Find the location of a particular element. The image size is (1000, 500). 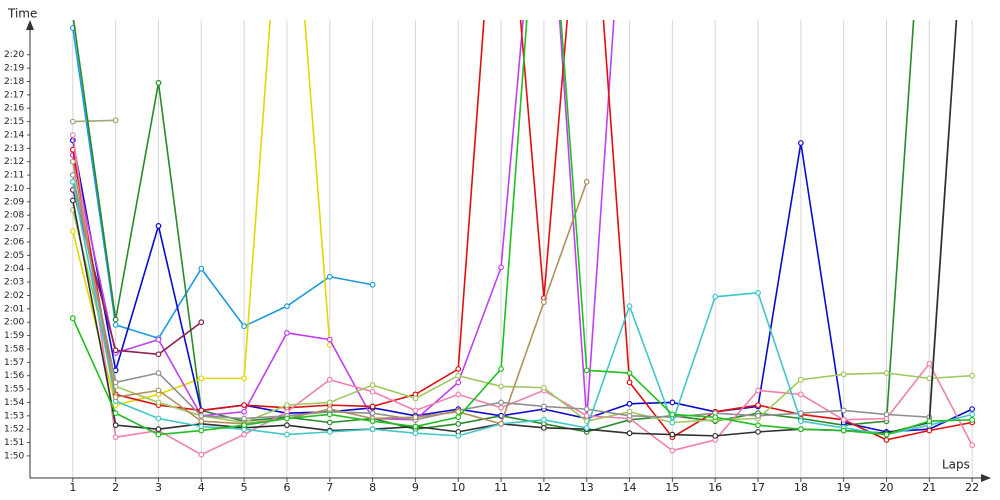

y-tick-label: 1:55 is located at coordinates (14, 390).